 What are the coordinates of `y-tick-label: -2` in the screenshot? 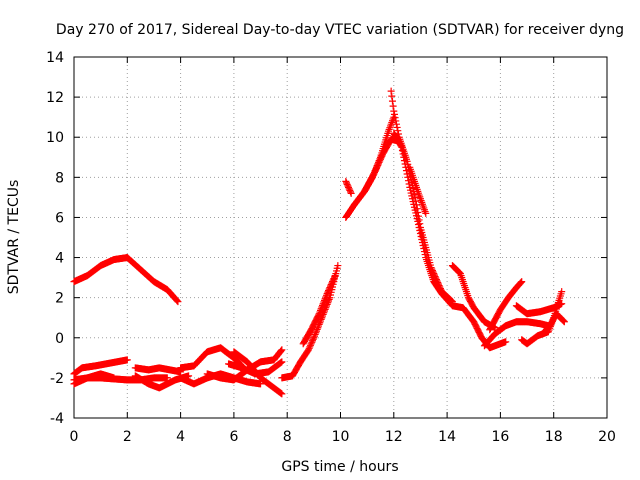 It's located at (57, 379).